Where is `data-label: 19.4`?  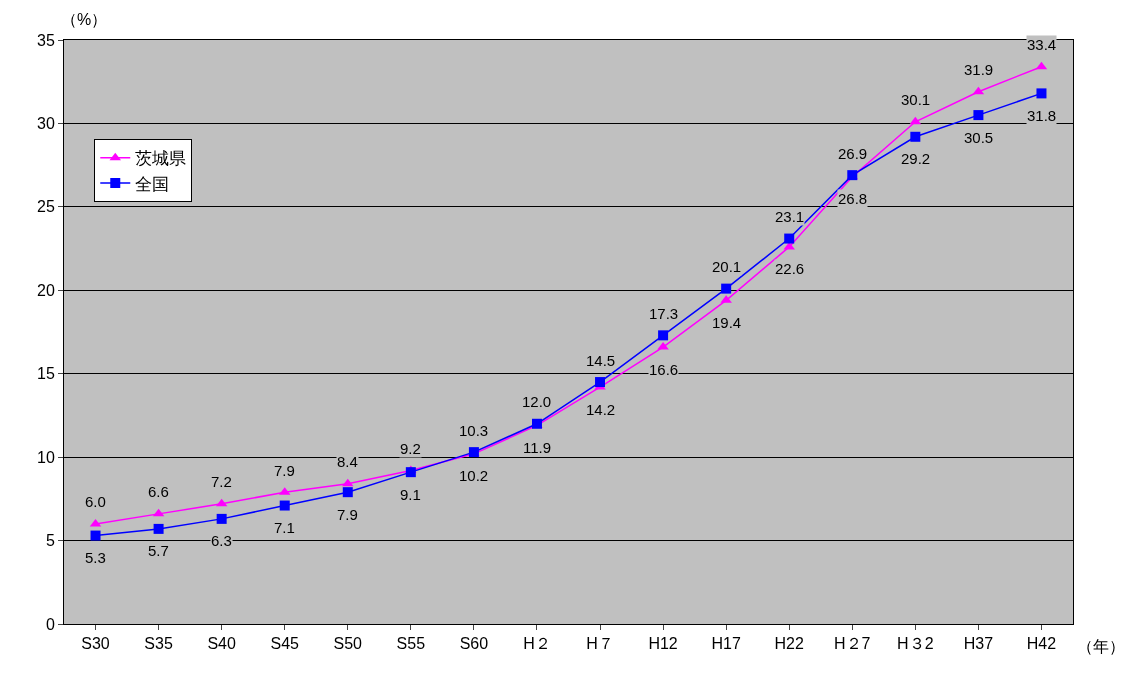
data-label: 19.4 is located at coordinates (727, 322).